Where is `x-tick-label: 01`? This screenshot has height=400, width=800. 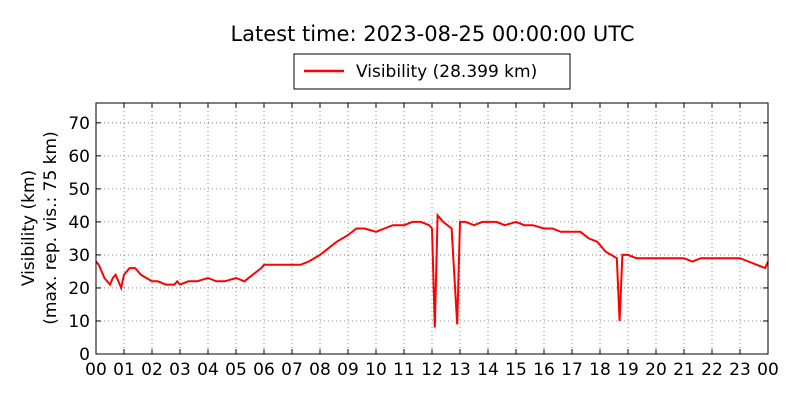
x-tick-label: 01 is located at coordinates (124, 370).